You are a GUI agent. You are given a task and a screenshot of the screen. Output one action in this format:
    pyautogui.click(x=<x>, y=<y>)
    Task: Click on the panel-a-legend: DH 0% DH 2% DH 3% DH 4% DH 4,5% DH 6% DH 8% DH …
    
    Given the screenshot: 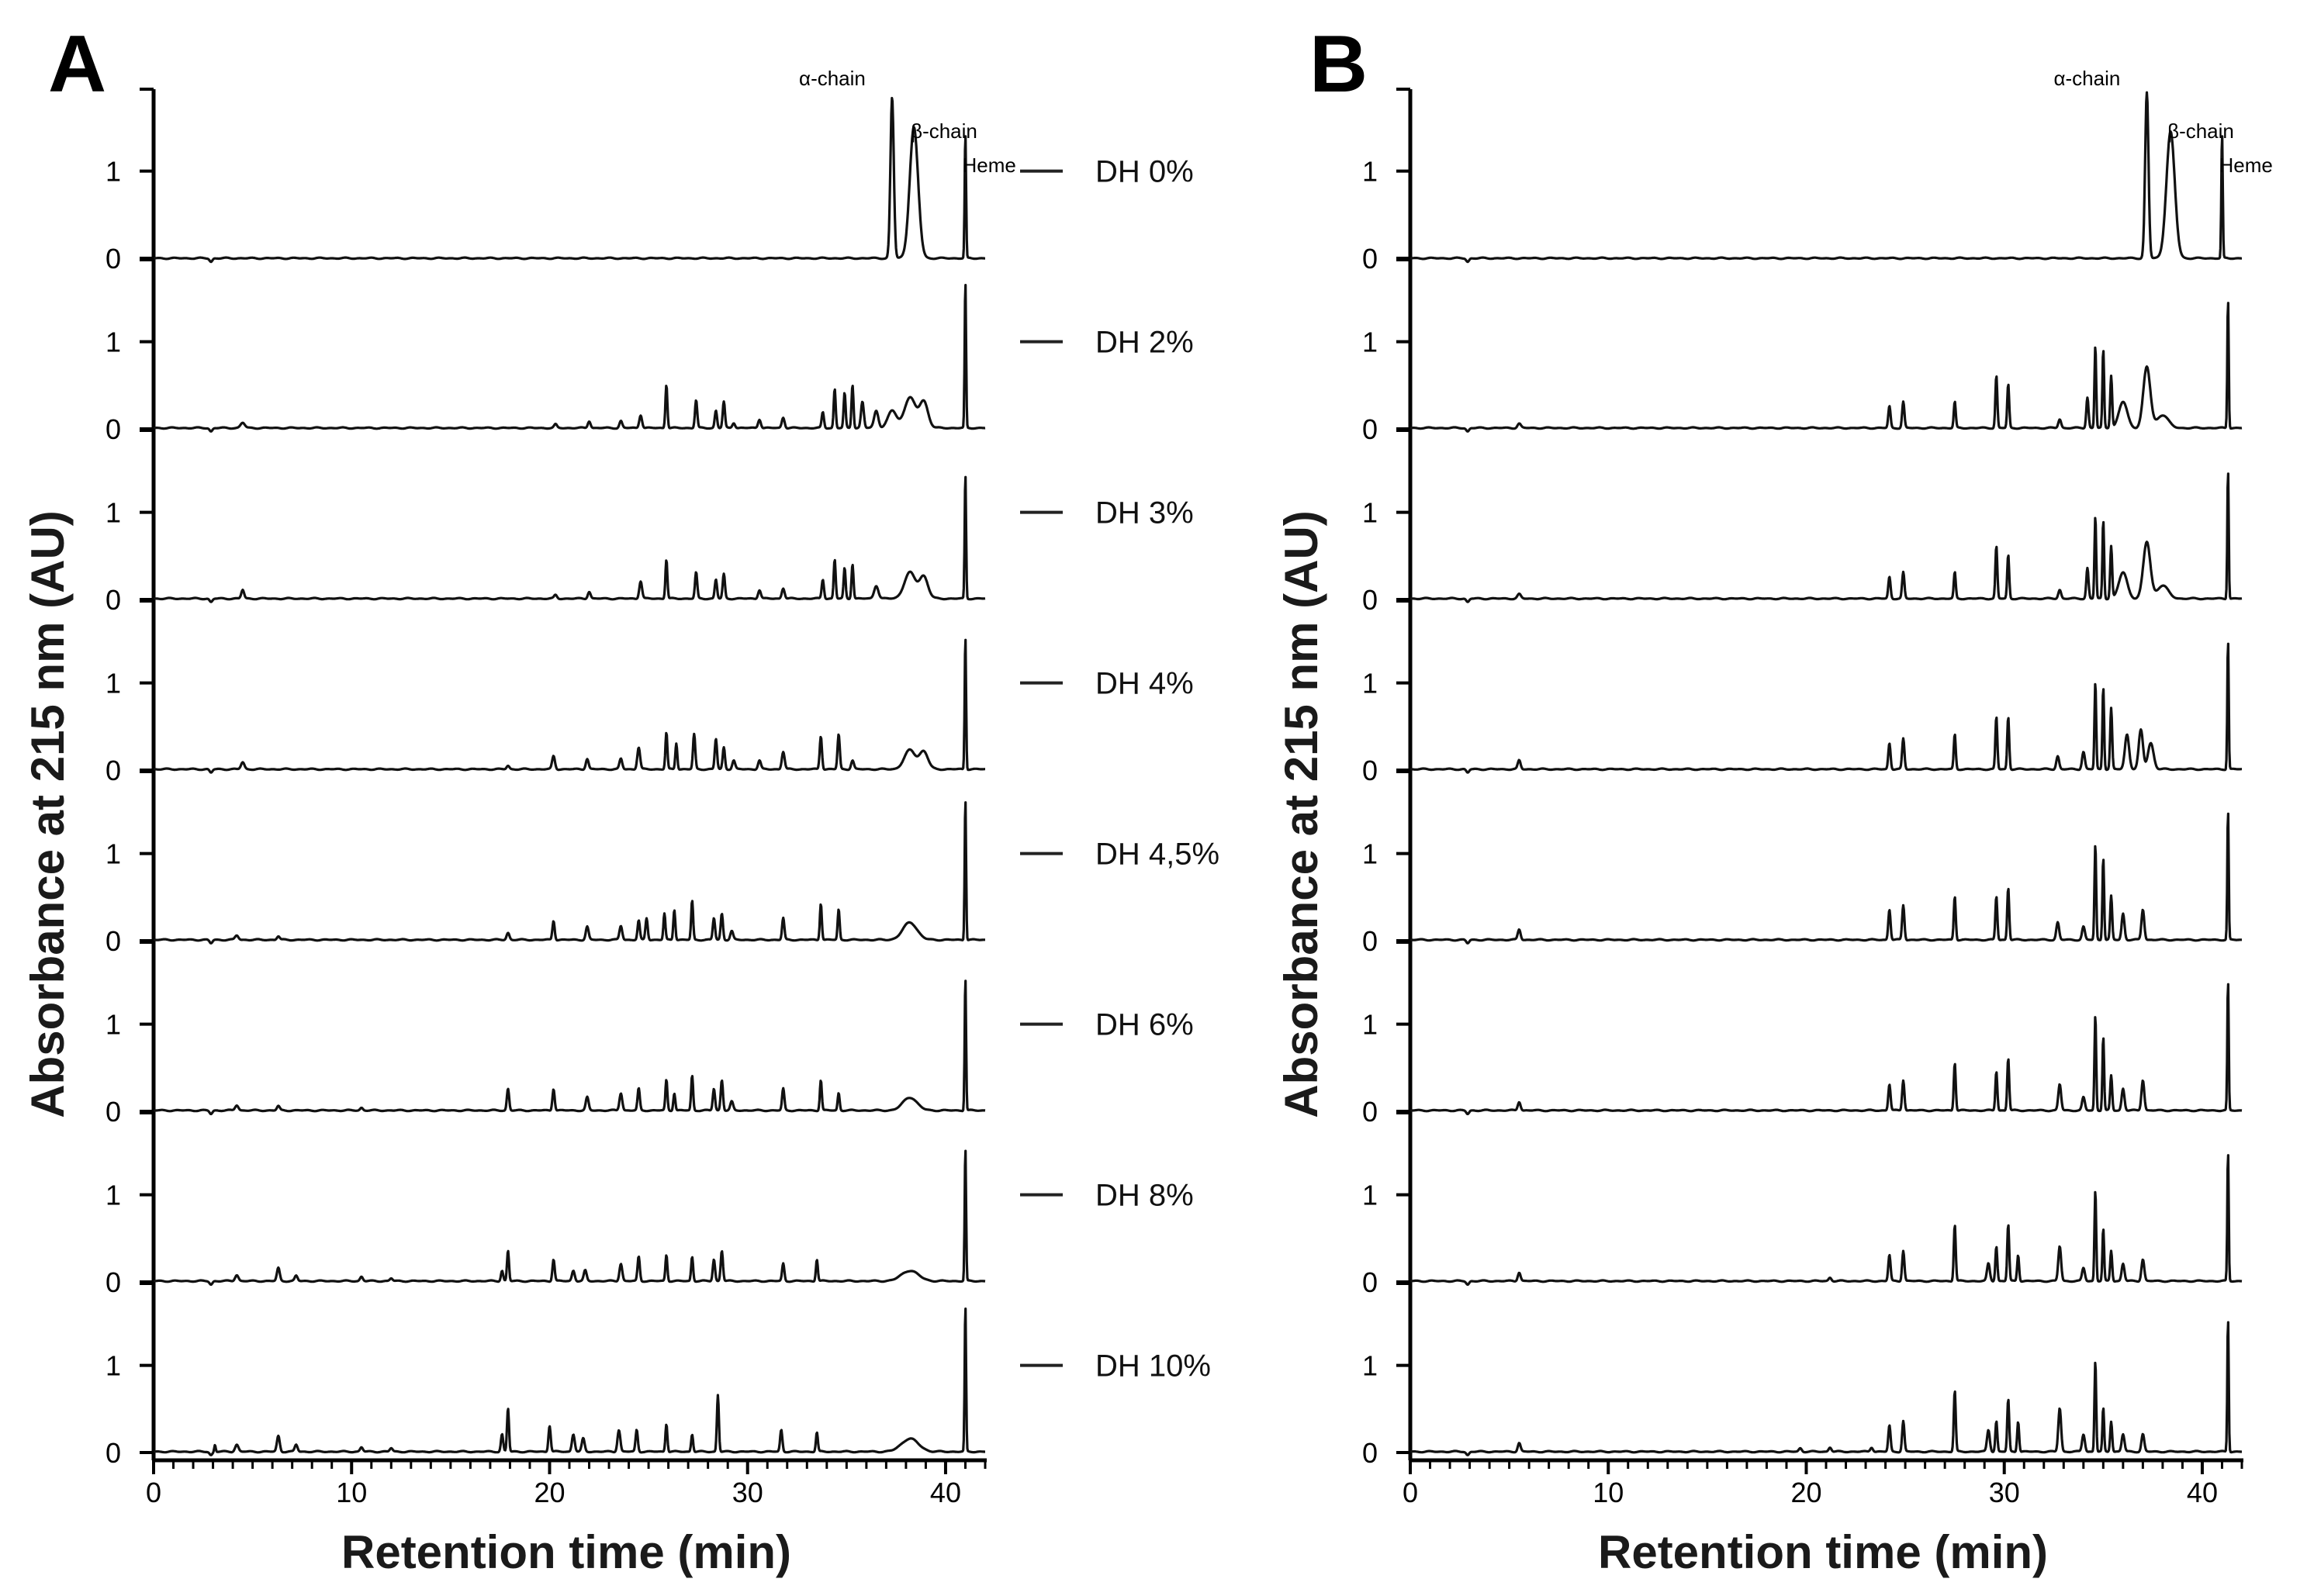 What is the action you would take?
    pyautogui.click(x=1119, y=769)
    